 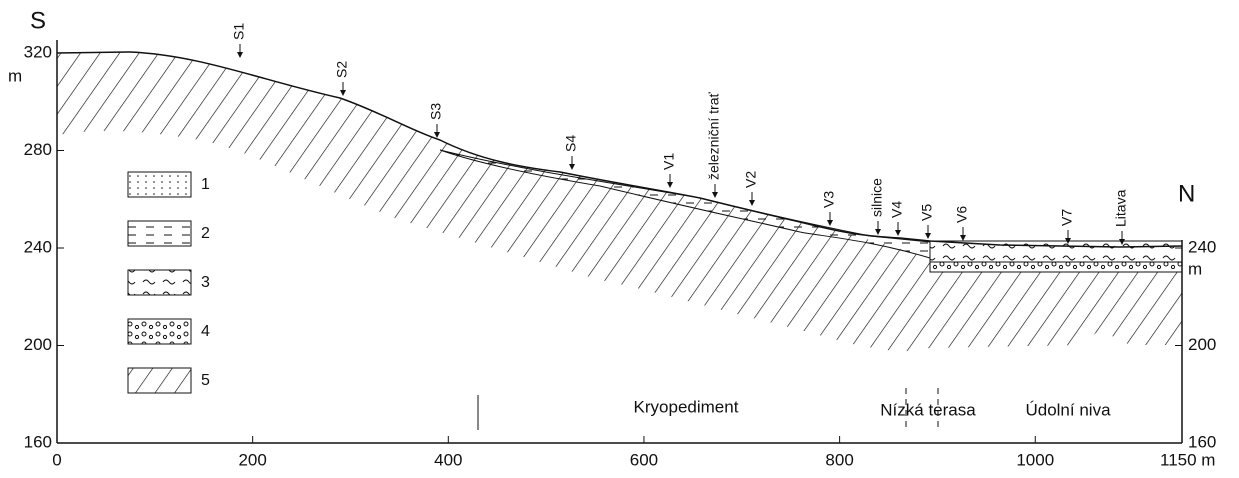 I want to click on legend-label: 3, so click(x=205, y=282).